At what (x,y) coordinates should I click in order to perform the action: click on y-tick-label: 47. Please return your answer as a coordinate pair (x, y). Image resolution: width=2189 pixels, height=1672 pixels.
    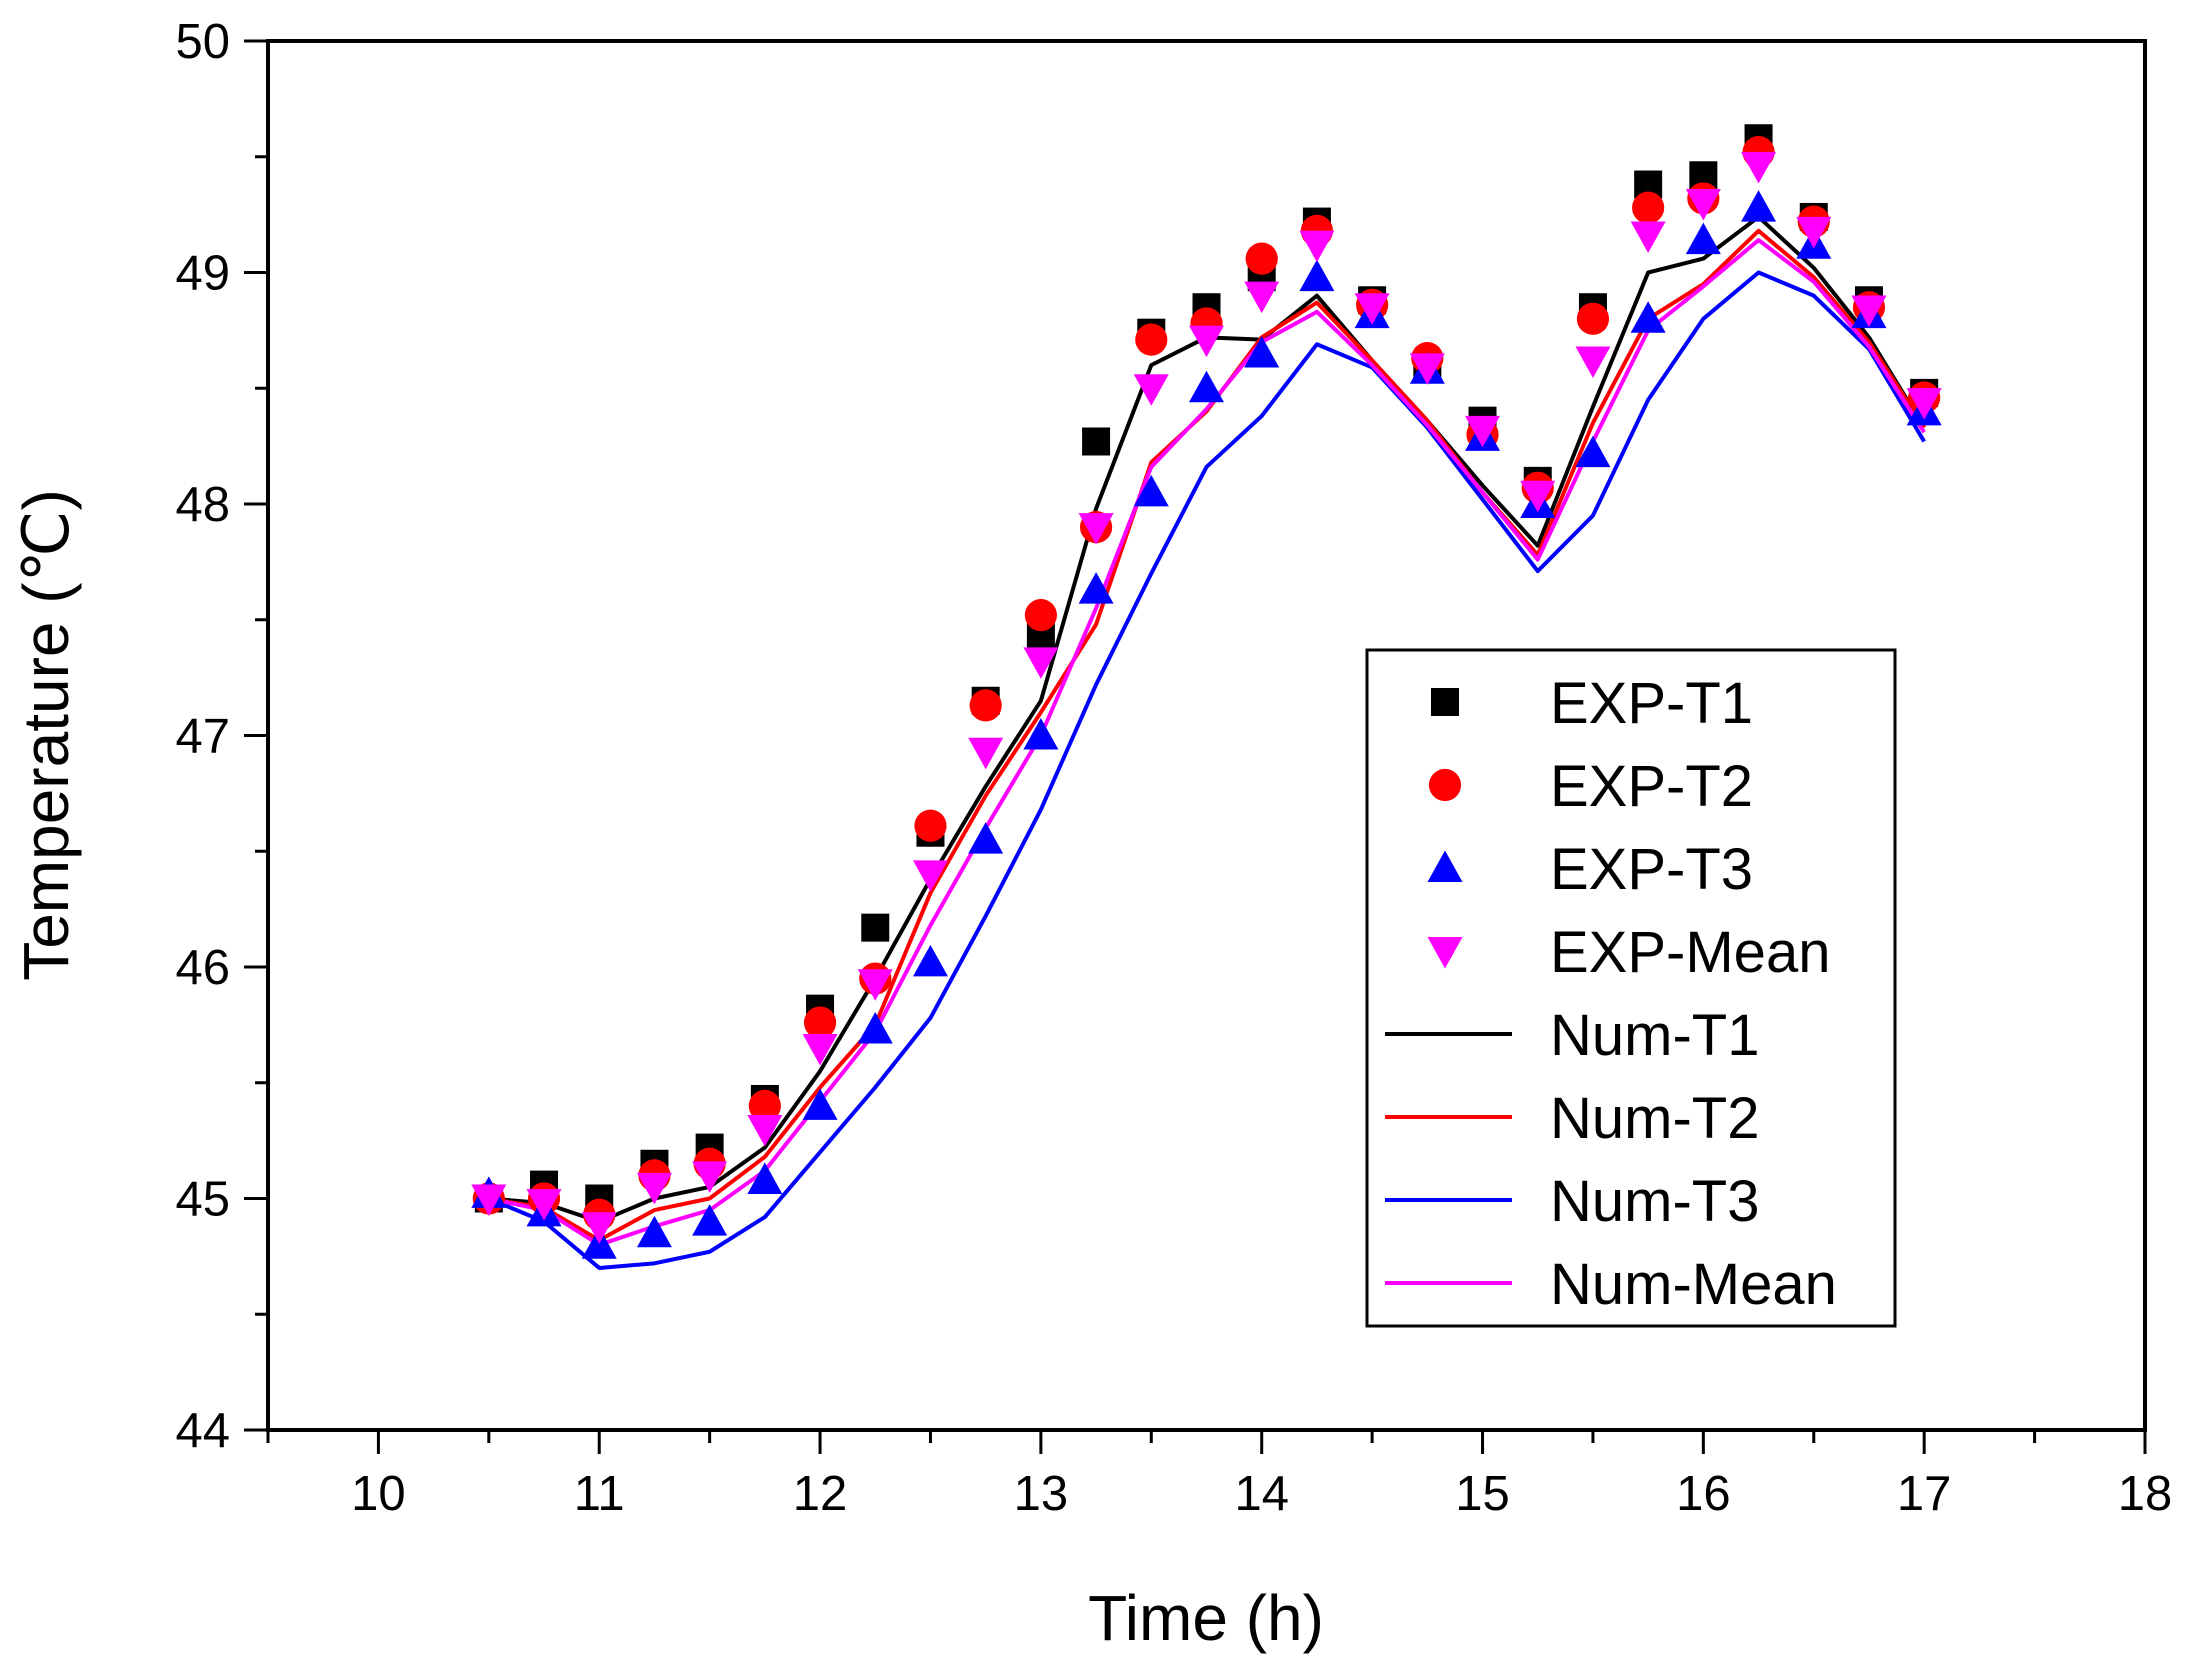
    Looking at the image, I should click on (202, 737).